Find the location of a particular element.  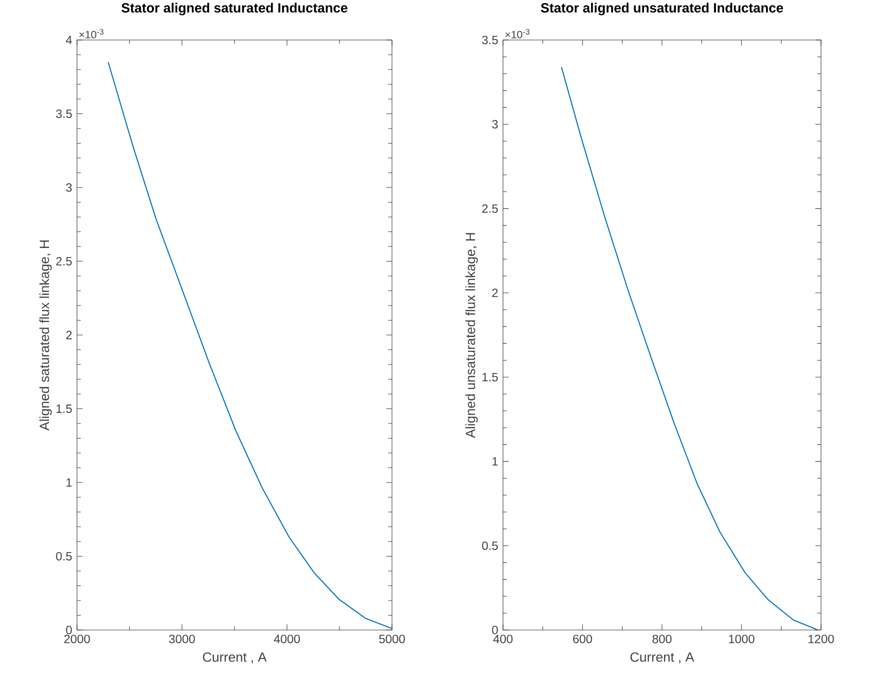

x-tick-label: 5000 is located at coordinates (392, 639).